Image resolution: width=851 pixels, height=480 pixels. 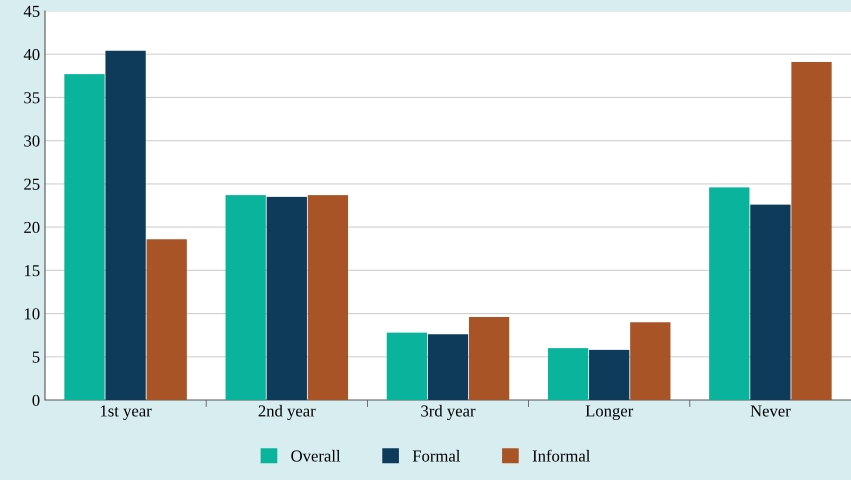 What do you see at coordinates (126, 412) in the screenshot?
I see `x-tick-label: 1st year` at bounding box center [126, 412].